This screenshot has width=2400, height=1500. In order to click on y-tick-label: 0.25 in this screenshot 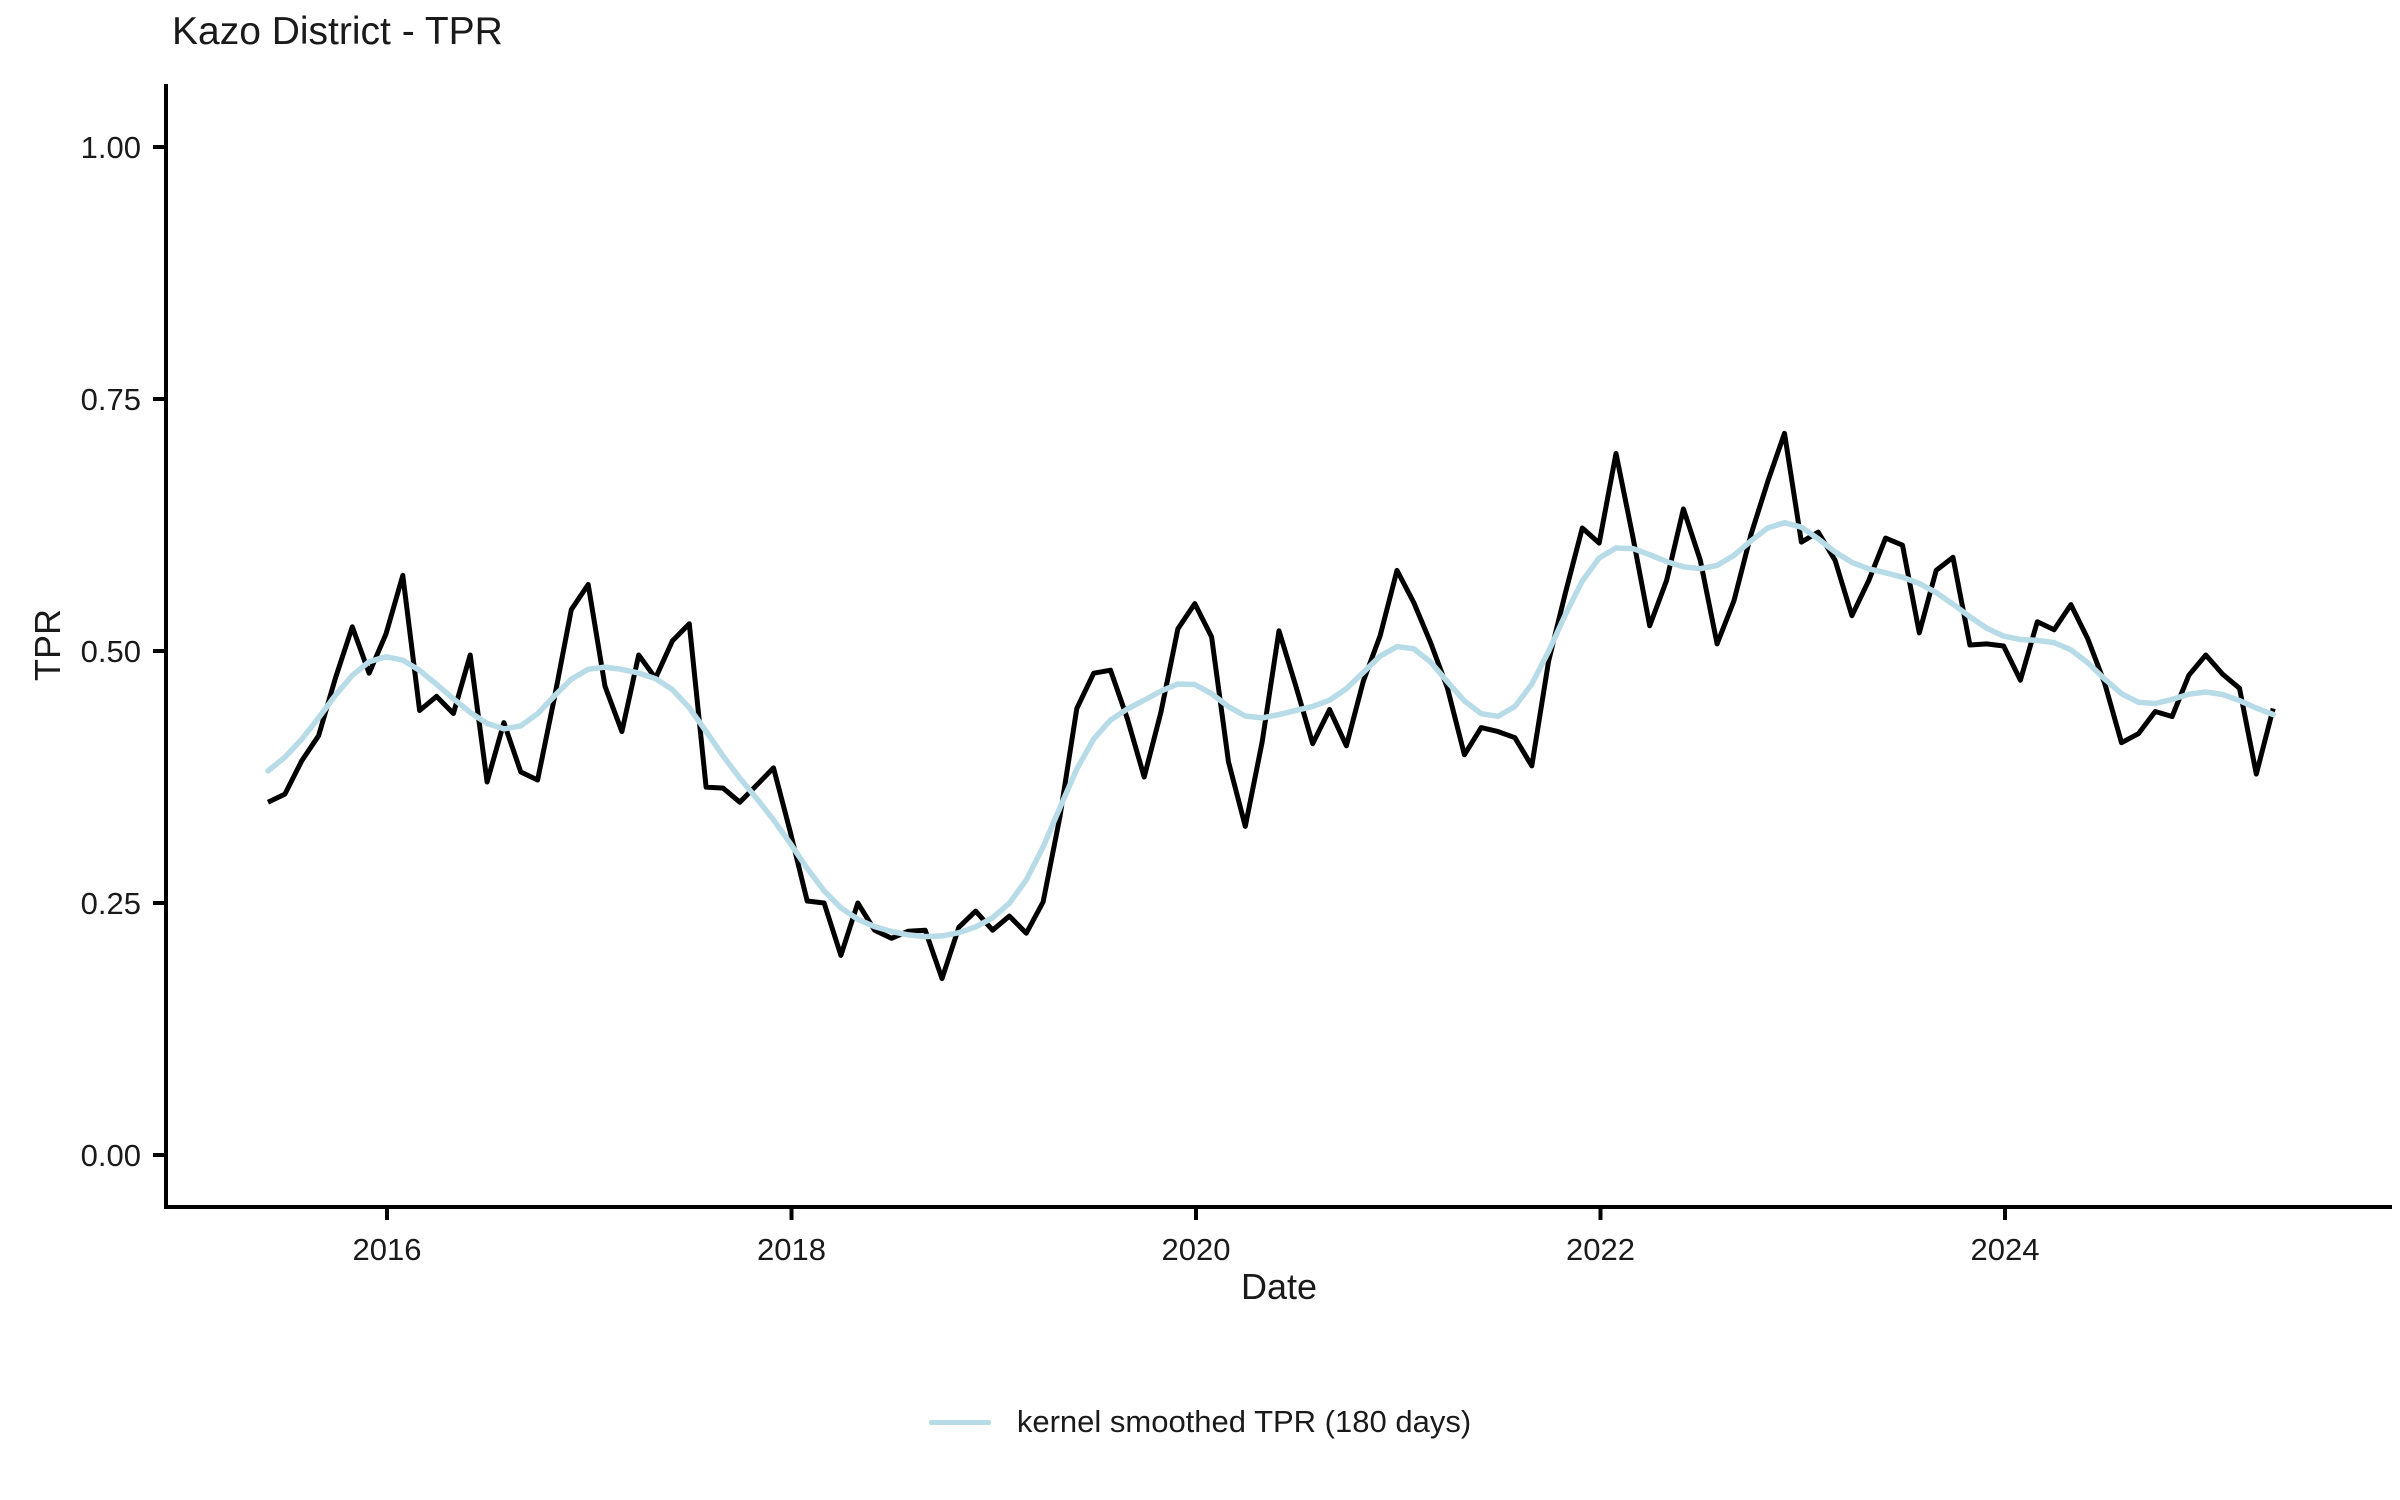, I will do `click(111, 903)`.